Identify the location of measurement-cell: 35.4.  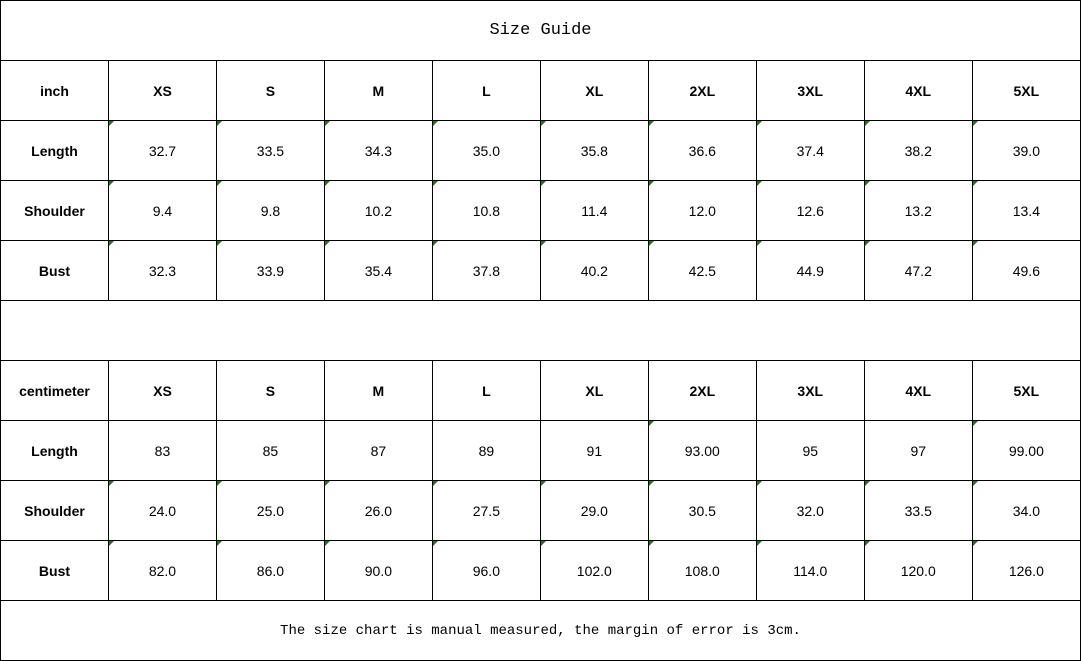
(378, 270).